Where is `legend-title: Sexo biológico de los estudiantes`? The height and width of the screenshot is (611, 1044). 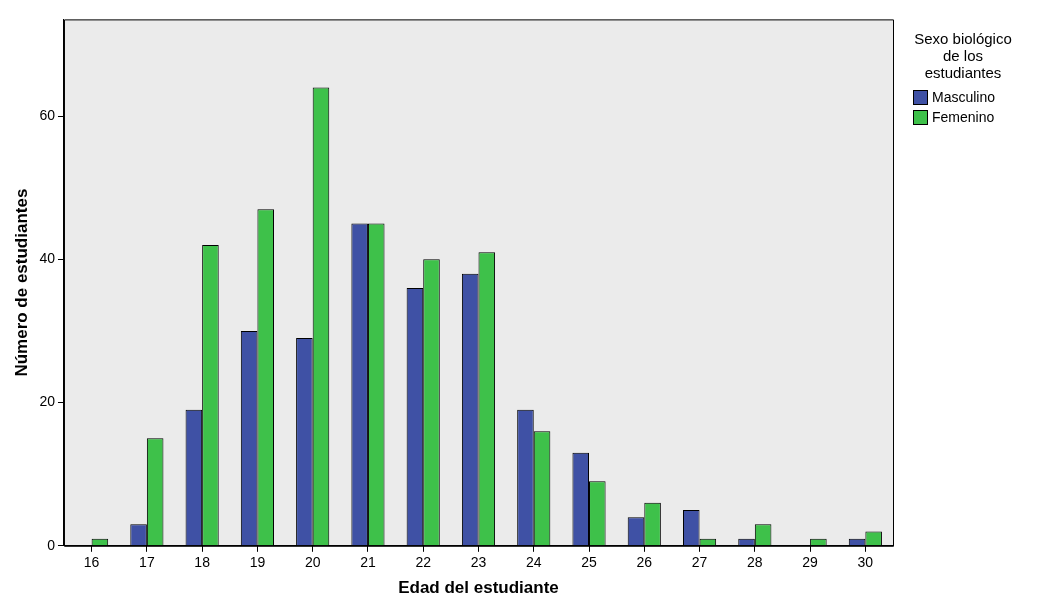 legend-title: Sexo biológico de los estudiantes is located at coordinates (963, 55).